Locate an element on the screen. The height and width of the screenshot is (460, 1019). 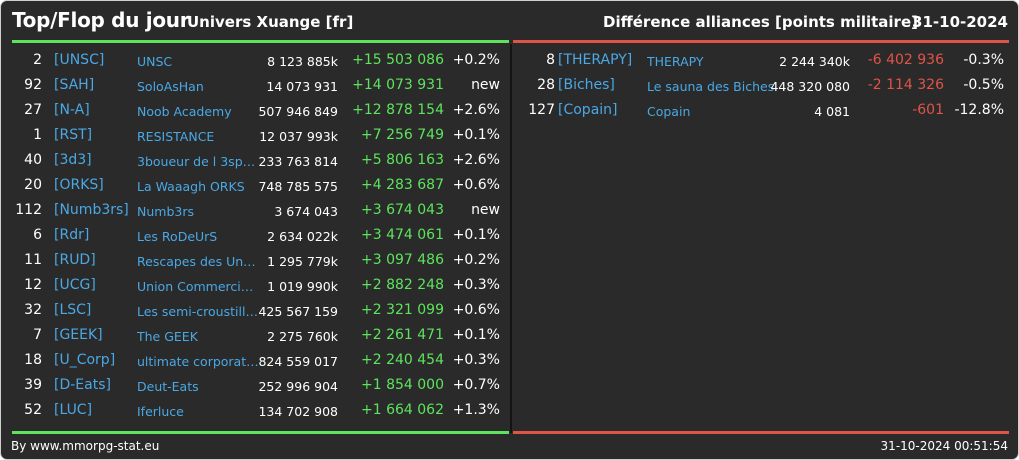
alliance-rank: 6 is located at coordinates (37, 235).